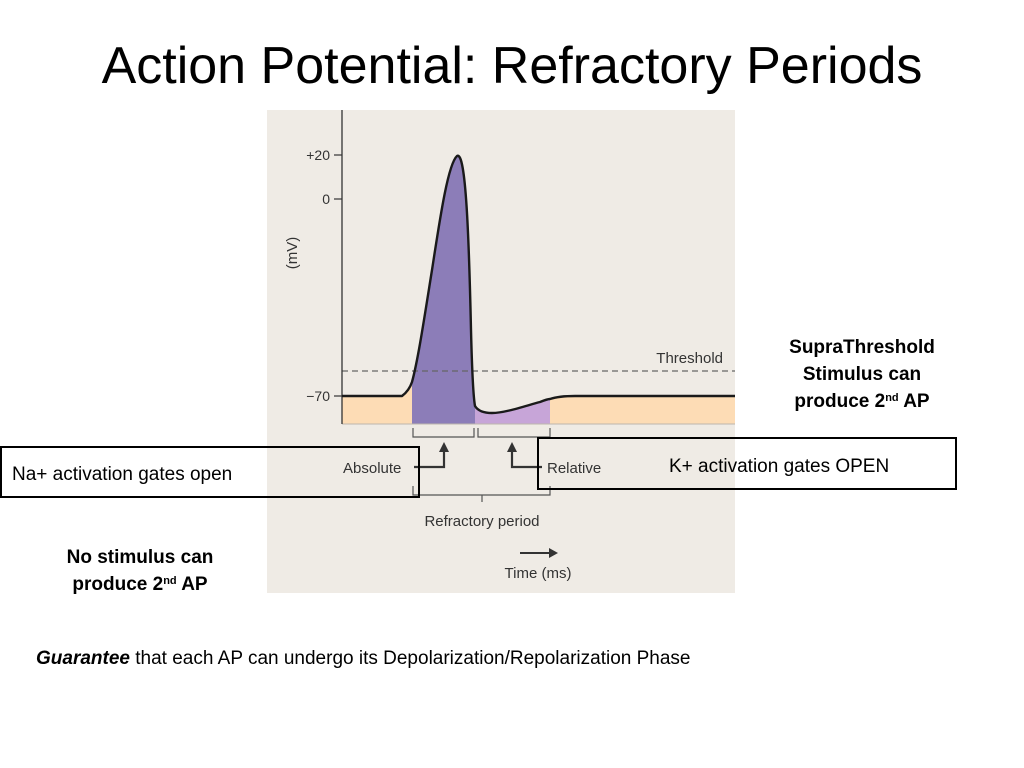 Image resolution: width=1024 pixels, height=768 pixels. Describe the element at coordinates (318, 155) in the screenshot. I see `tick-label-plus20: +20` at that location.